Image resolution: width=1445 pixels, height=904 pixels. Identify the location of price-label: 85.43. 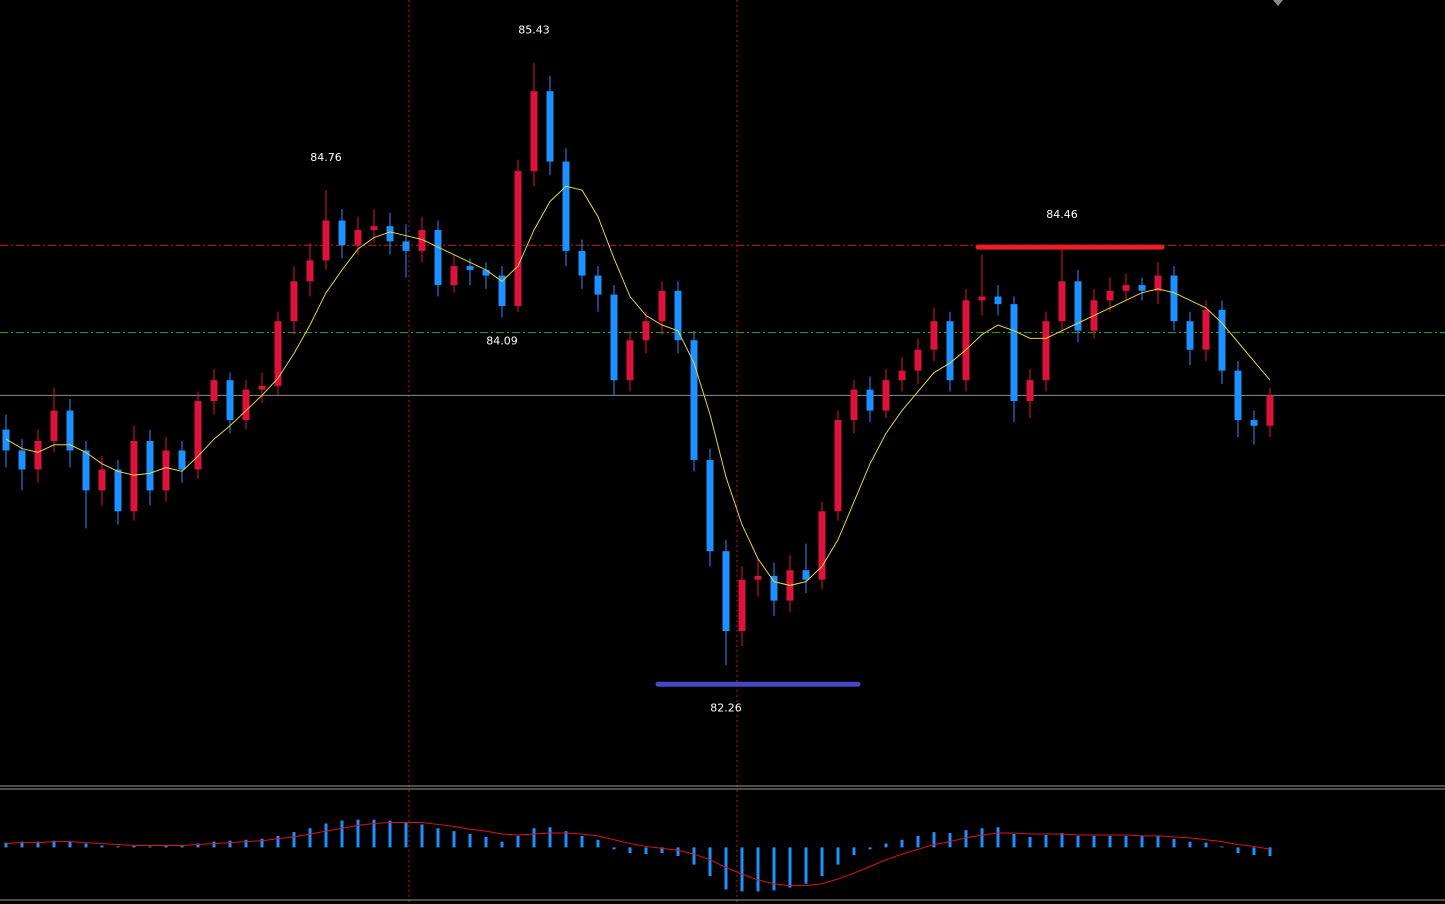
(534, 30).